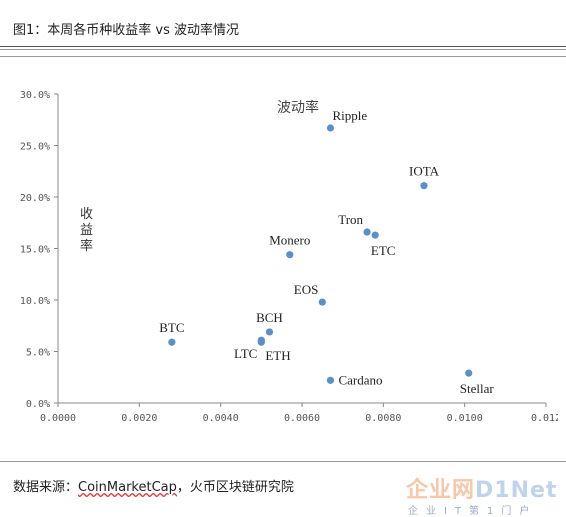 The height and width of the screenshot is (517, 566). I want to click on figure-title: 图1：本周各币种收益率 vs 波动率情况, so click(126, 30).